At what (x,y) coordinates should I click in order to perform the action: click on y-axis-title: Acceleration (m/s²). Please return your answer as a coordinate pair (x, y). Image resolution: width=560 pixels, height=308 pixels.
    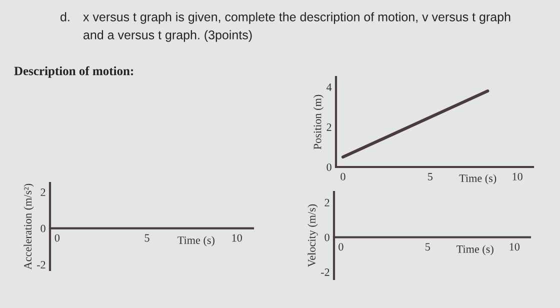
    Looking at the image, I should click on (29, 227).